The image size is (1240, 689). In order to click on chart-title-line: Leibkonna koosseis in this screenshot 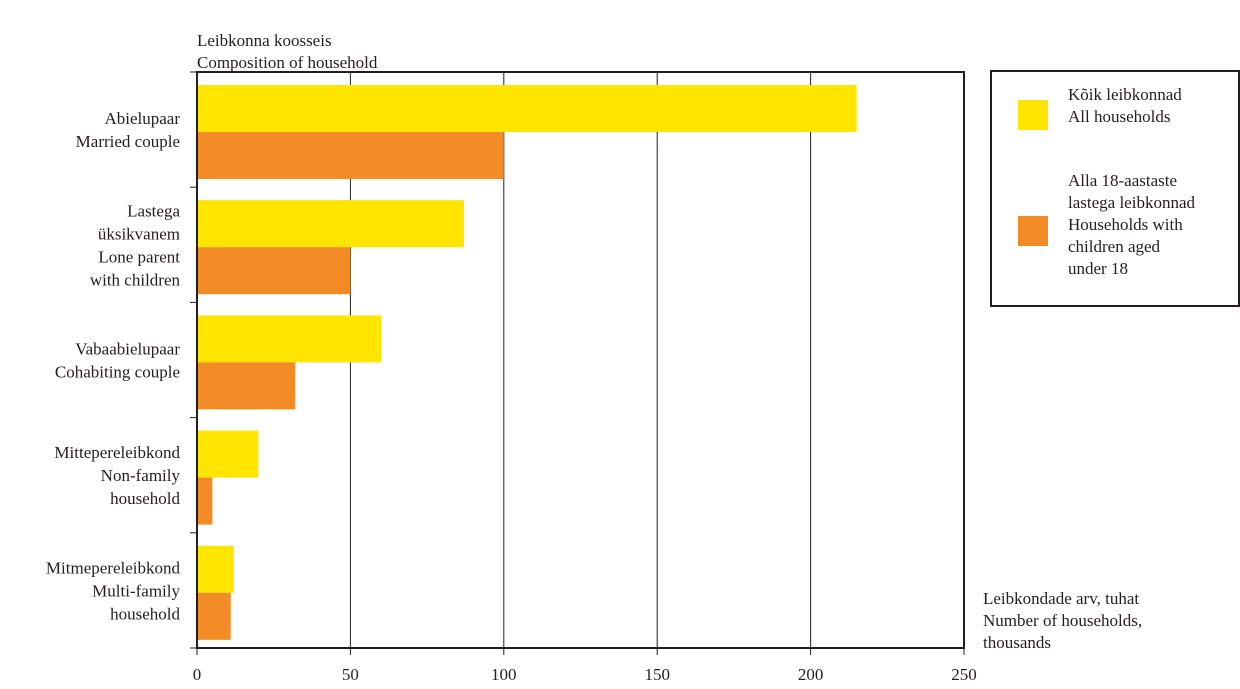, I will do `click(264, 40)`.